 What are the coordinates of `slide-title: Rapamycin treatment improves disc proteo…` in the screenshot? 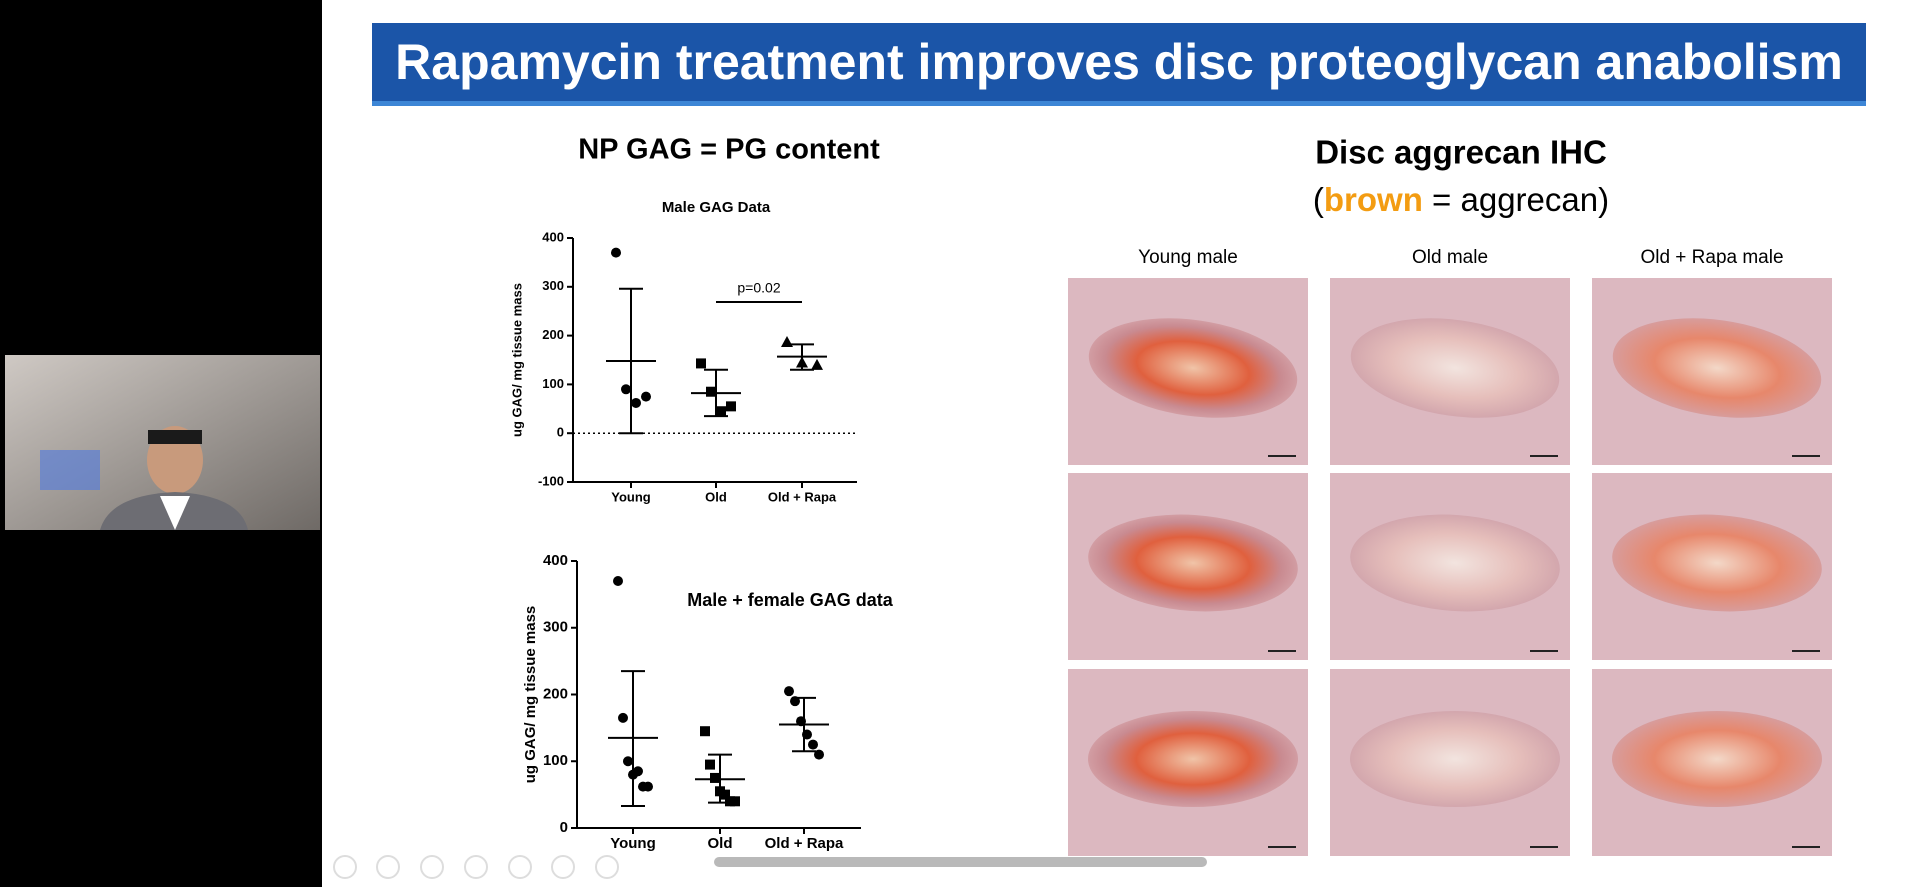 It's located at (1119, 62).